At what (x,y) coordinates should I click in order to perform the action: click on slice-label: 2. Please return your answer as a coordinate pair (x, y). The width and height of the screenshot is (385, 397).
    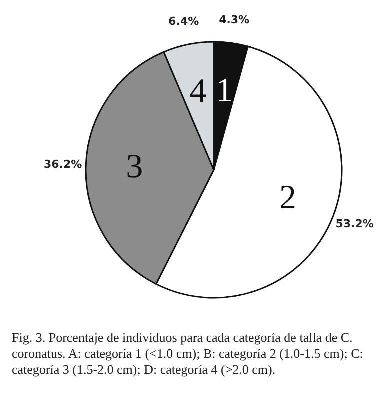
    Looking at the image, I should click on (288, 198).